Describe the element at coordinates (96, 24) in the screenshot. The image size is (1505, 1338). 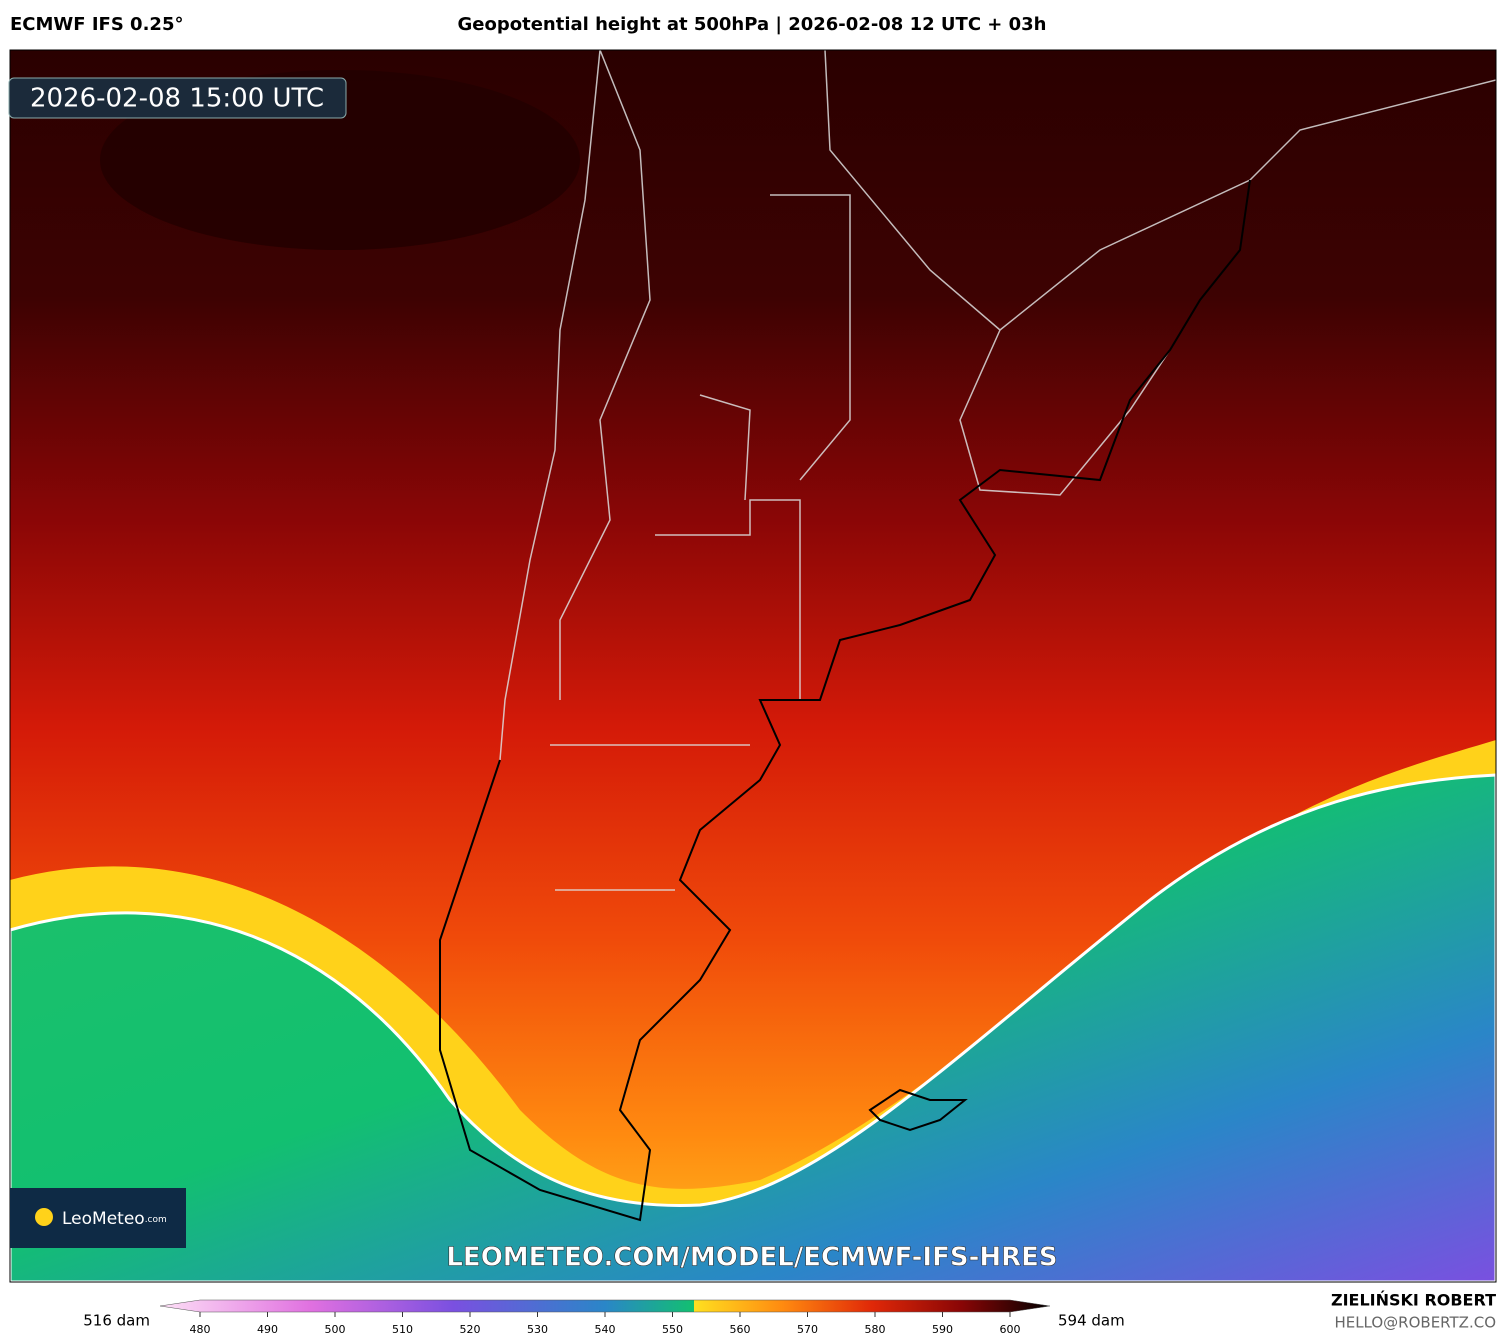
I see `model-label: ECMWF IFS 0.25°` at that location.